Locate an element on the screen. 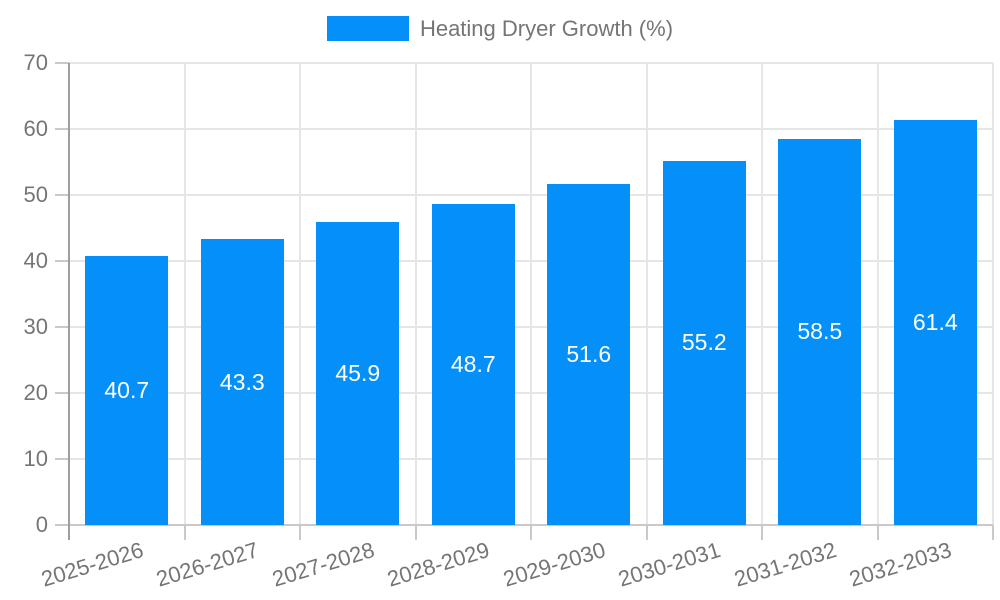  x-axis-label: 2029-2030 is located at coordinates (553, 564).